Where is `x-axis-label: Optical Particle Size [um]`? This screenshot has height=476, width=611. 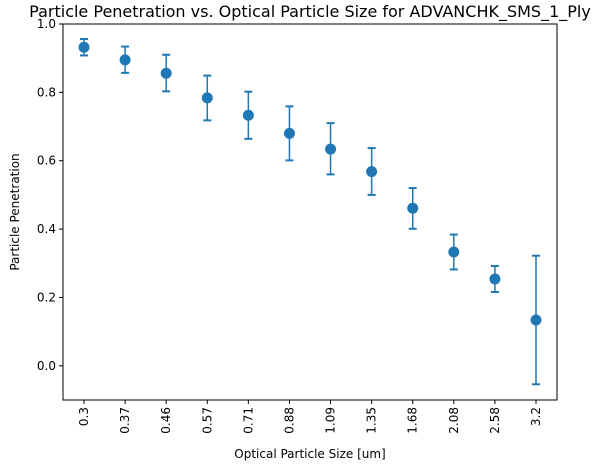
x-axis-label: Optical Particle Size [um] is located at coordinates (309, 454).